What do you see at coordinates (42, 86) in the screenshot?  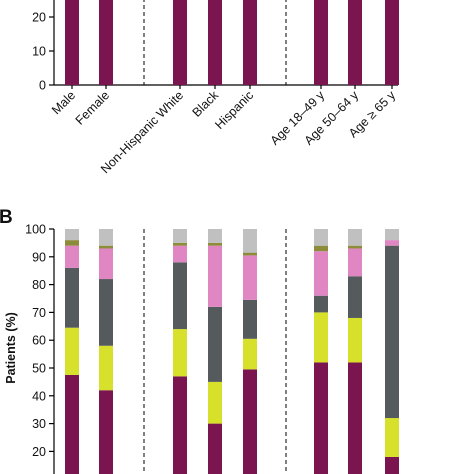 I see `panel-a-y-tick-label: 0` at bounding box center [42, 86].